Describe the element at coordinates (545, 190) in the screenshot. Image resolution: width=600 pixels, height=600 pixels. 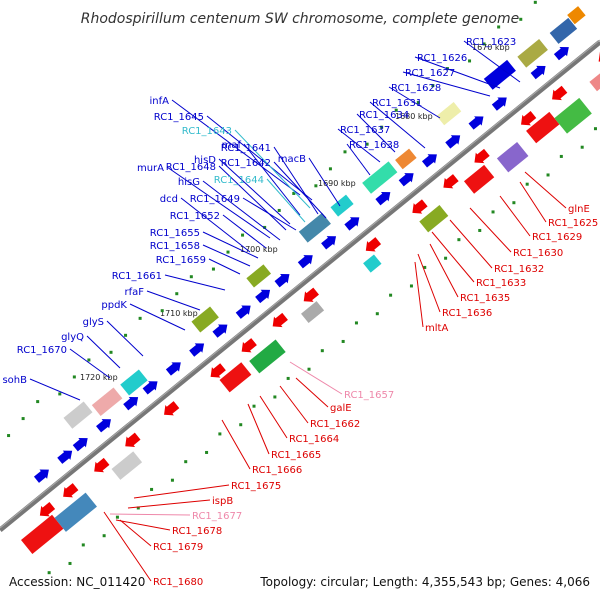
I see `reverse-leader-glne` at that location.